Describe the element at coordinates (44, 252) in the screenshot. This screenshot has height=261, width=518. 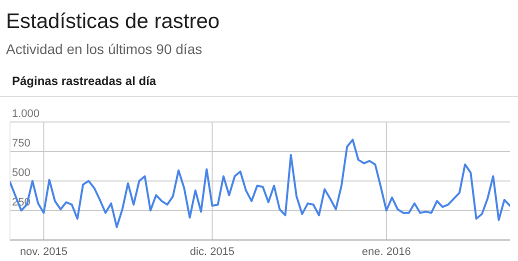
I see `x-tick-label: nov. 2015` at that location.